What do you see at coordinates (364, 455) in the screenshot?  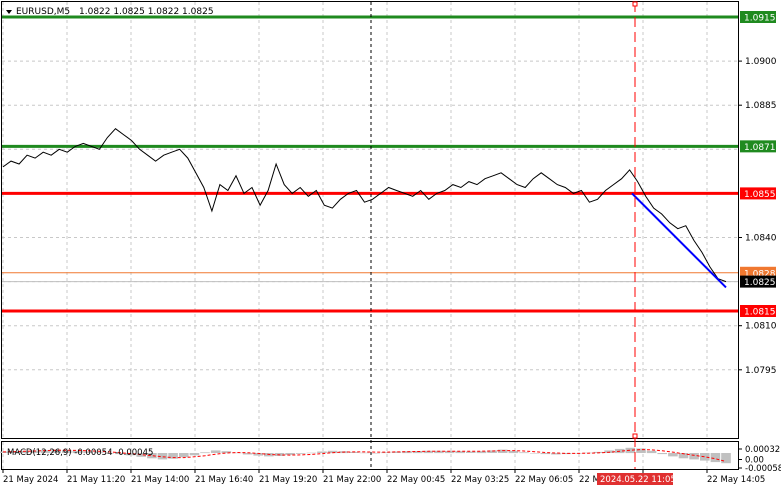 I see `macd-signal-line` at bounding box center [364, 455].